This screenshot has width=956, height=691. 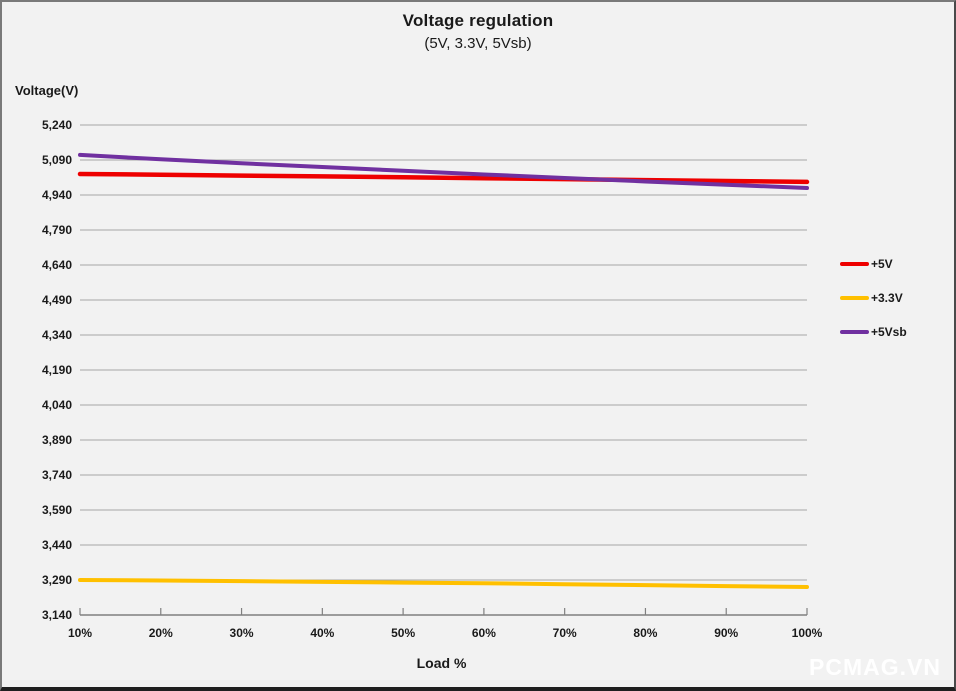 What do you see at coordinates (854, 332) in the screenshot?
I see `legend-swatch-5vsb` at bounding box center [854, 332].